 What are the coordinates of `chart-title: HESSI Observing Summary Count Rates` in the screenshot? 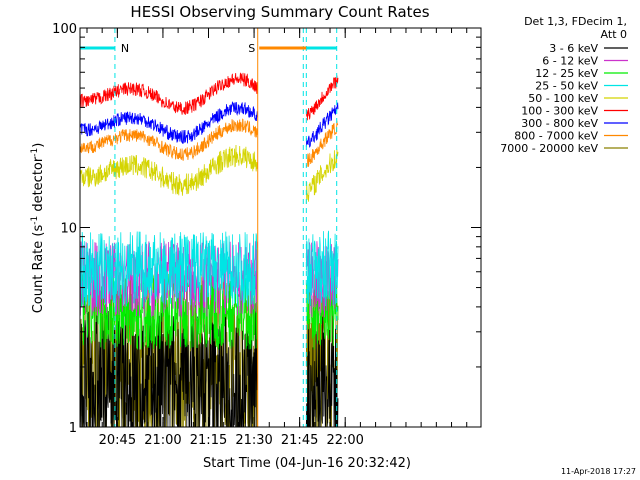 It's located at (279, 12).